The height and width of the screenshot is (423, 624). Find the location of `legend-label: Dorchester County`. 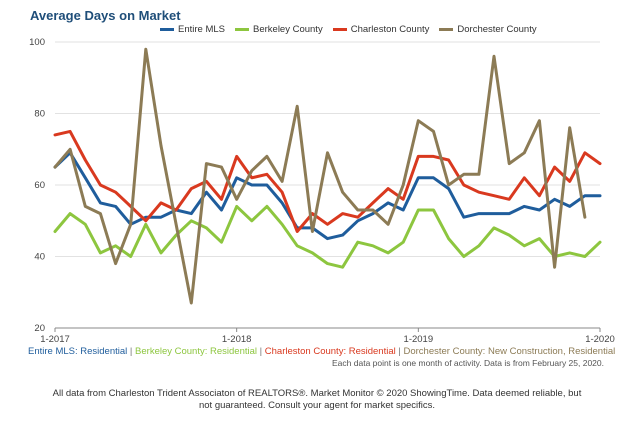

legend-label: Dorchester County is located at coordinates (497, 29).